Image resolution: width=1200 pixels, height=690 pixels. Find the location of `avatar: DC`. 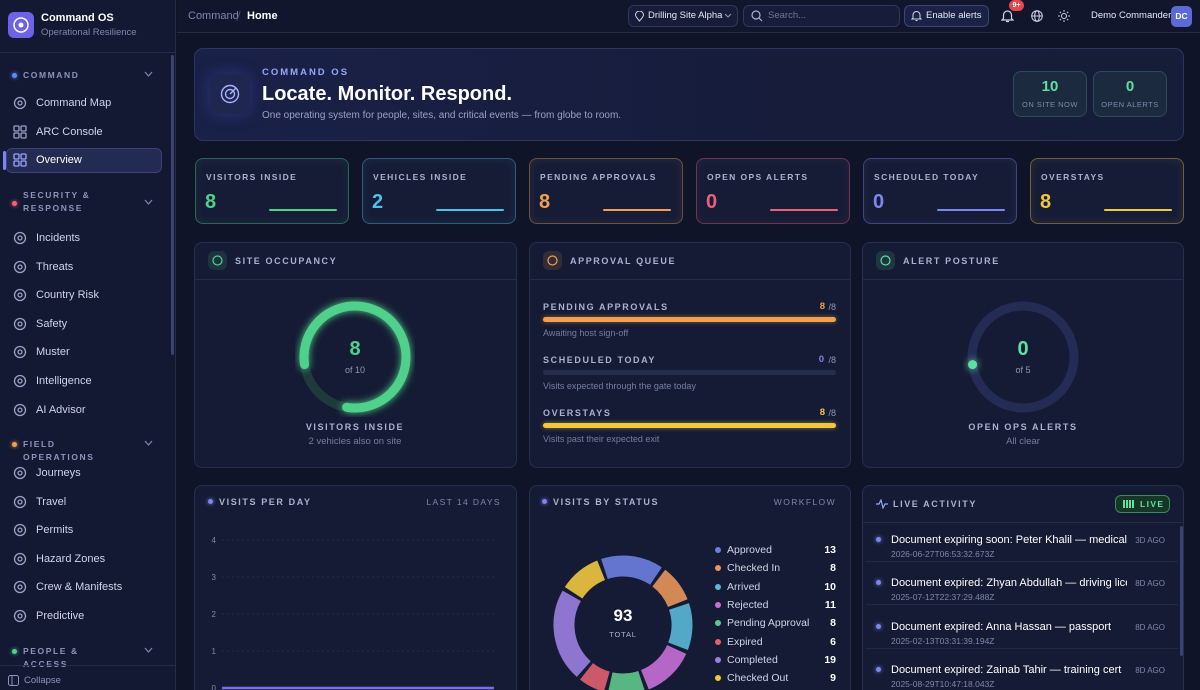

avatar: DC is located at coordinates (1181, 16).